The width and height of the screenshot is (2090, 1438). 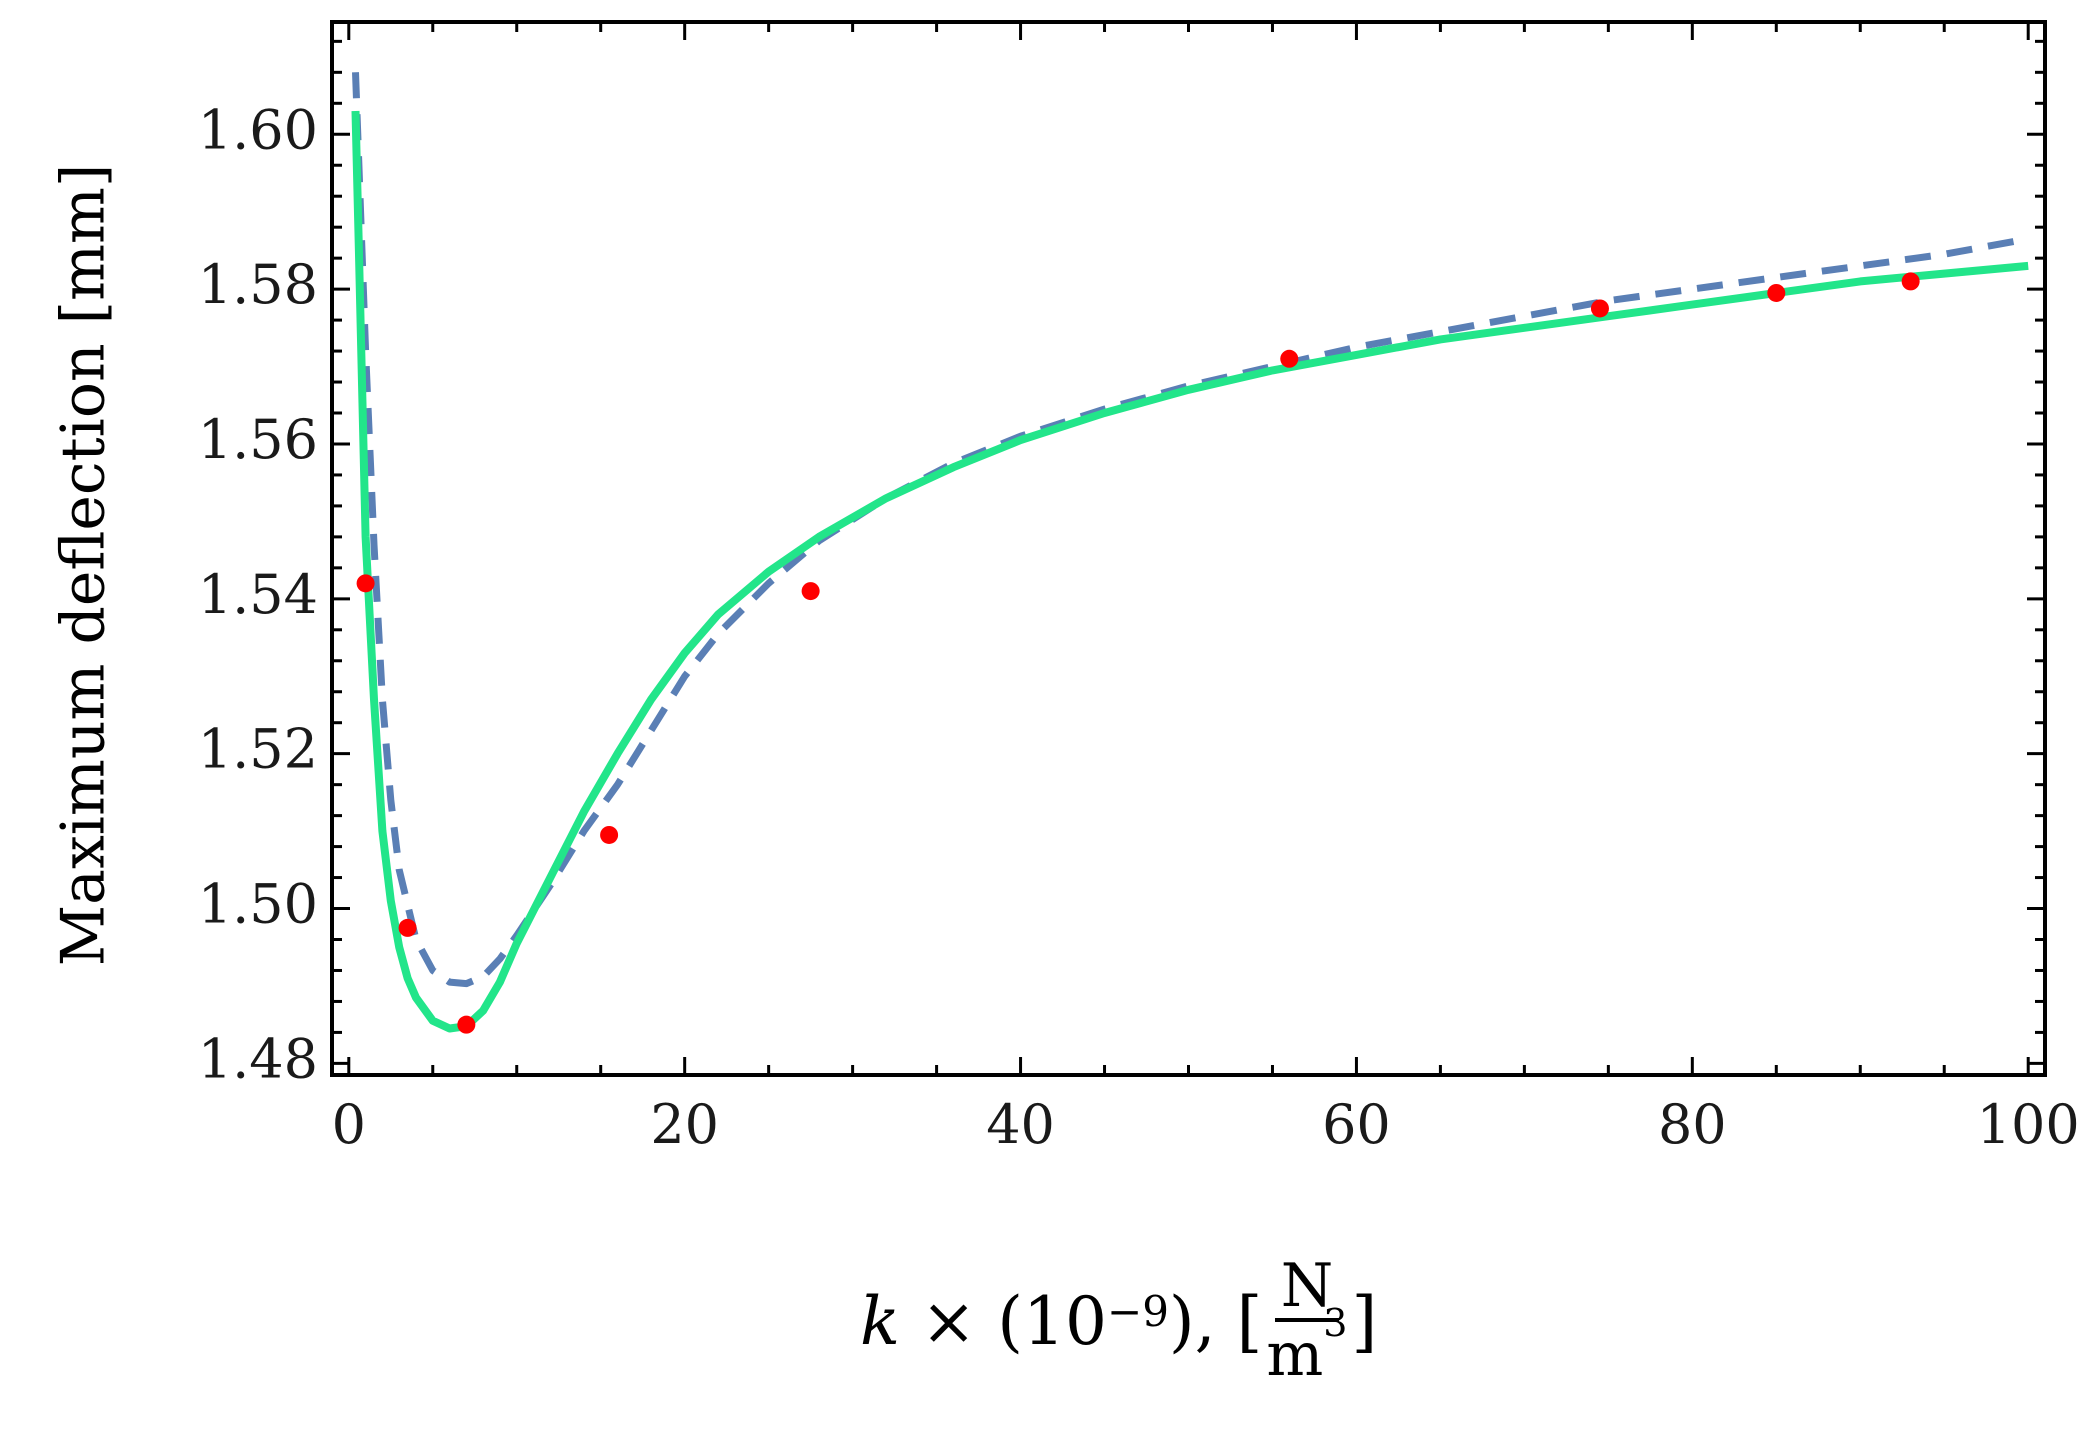 I want to click on x-tick-label: 100, so click(x=2028, y=1124).